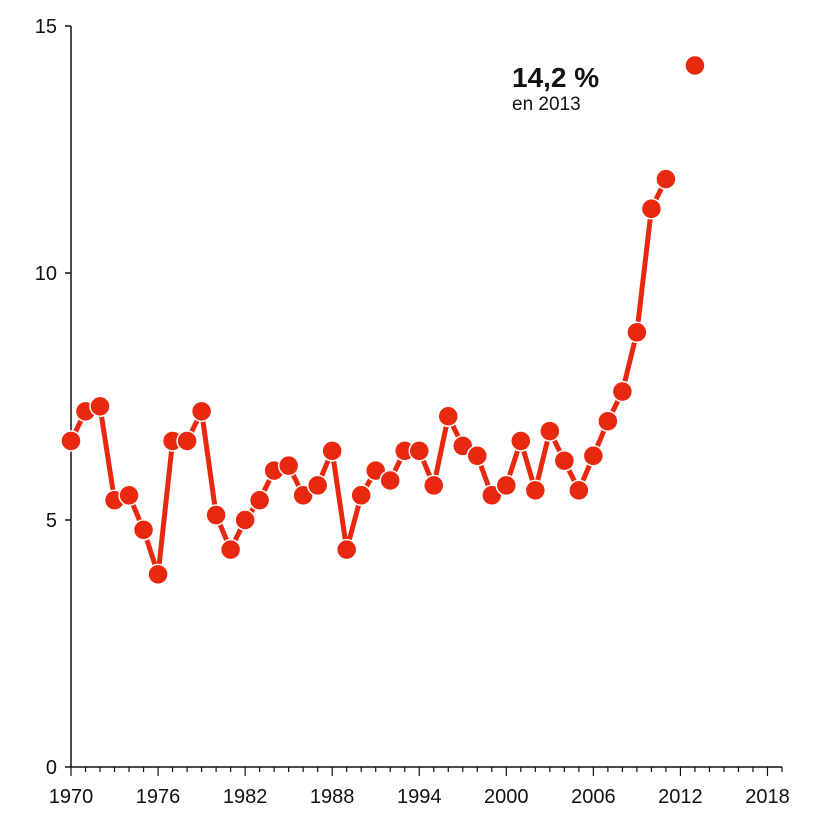 This screenshot has width=826, height=830. I want to click on x-tick-label: 2000, so click(506, 797).